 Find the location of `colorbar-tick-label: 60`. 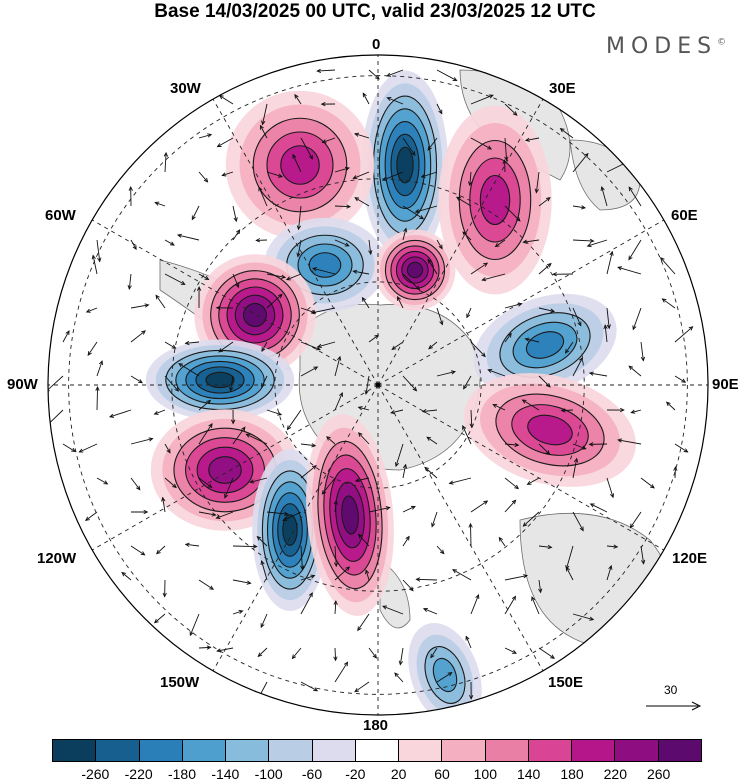

colorbar-tick-label: 60 is located at coordinates (442, 774).